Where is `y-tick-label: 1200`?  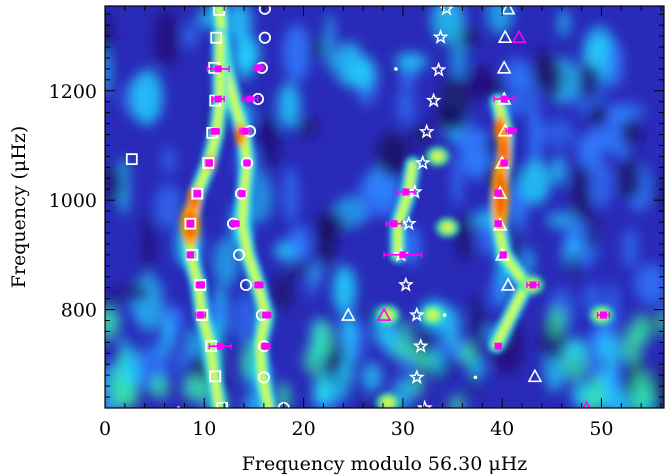 y-tick-label: 1200 is located at coordinates (73, 92).